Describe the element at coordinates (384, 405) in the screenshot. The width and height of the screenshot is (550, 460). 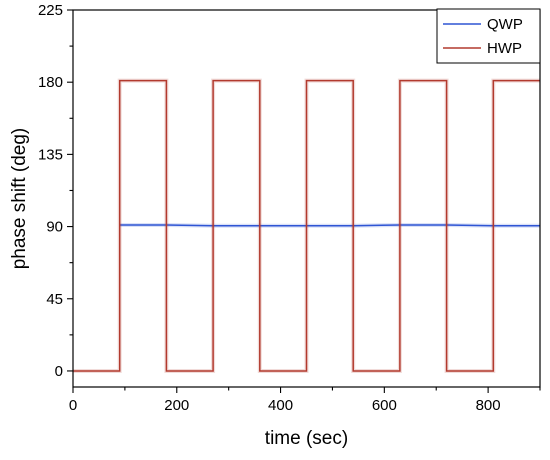
I see `x-tick-label: 600` at that location.